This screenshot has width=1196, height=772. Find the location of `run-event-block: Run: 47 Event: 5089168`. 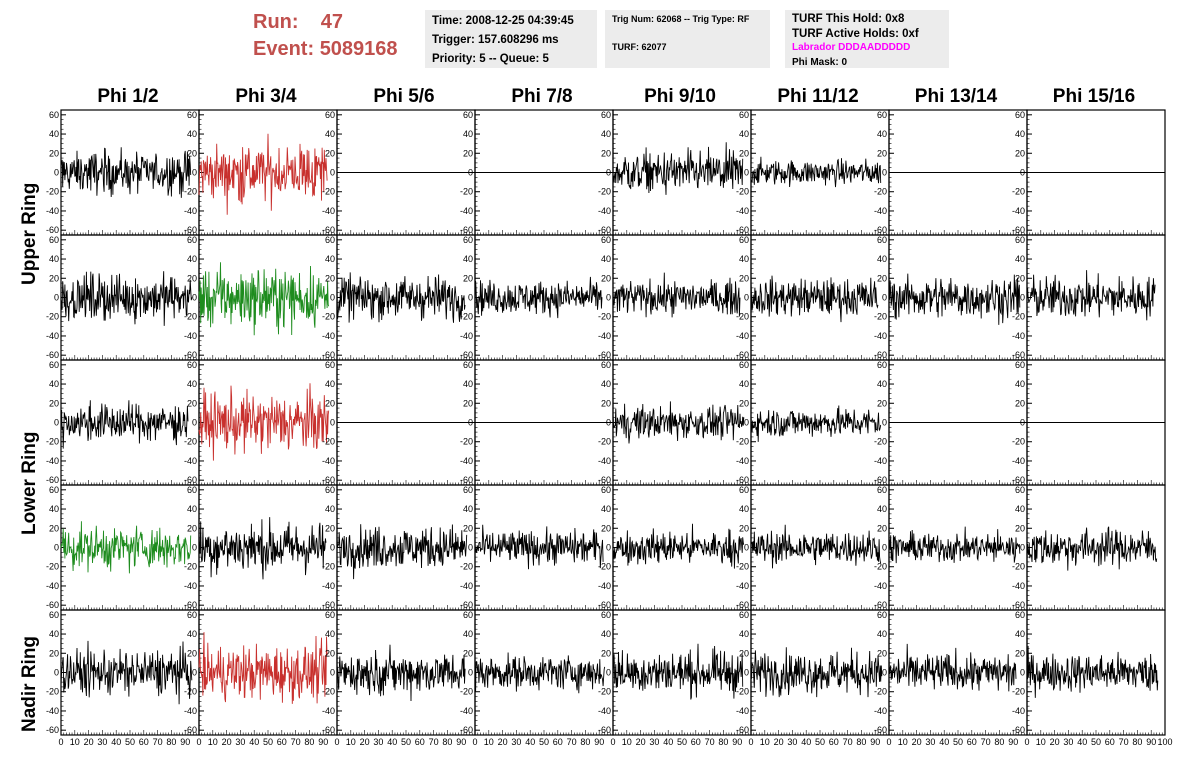

run-event-block: Run: 47 Event: 5089168 is located at coordinates (325, 36).